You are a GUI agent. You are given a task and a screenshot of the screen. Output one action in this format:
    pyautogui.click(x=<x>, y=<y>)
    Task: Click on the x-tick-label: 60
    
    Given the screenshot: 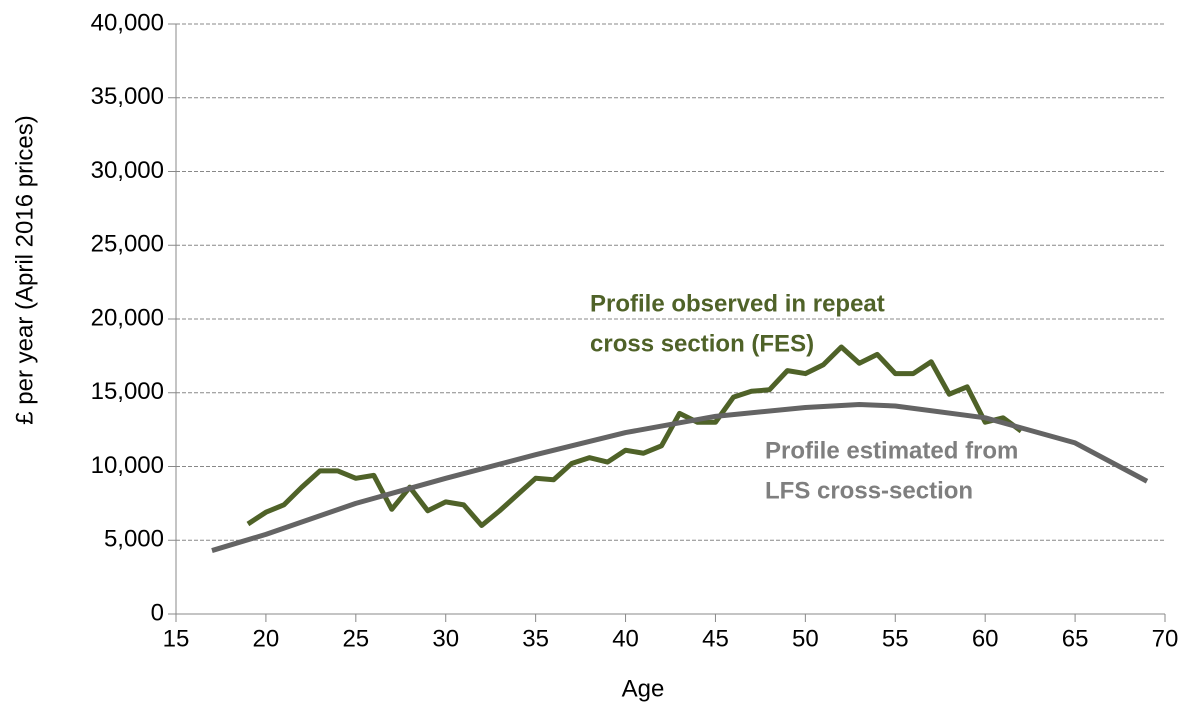 What is the action you would take?
    pyautogui.click(x=985, y=638)
    